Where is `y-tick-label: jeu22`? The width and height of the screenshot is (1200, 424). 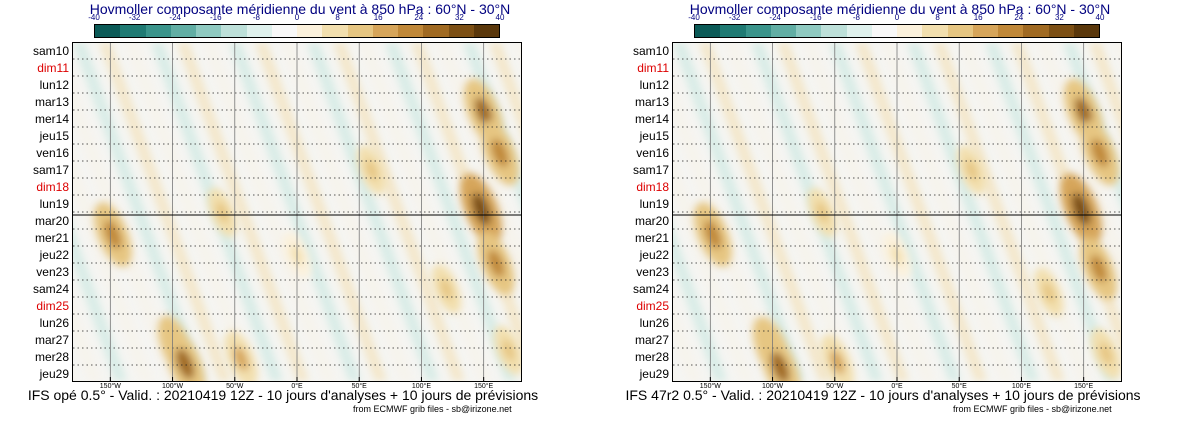 y-tick-label: jeu22 is located at coordinates (54, 255).